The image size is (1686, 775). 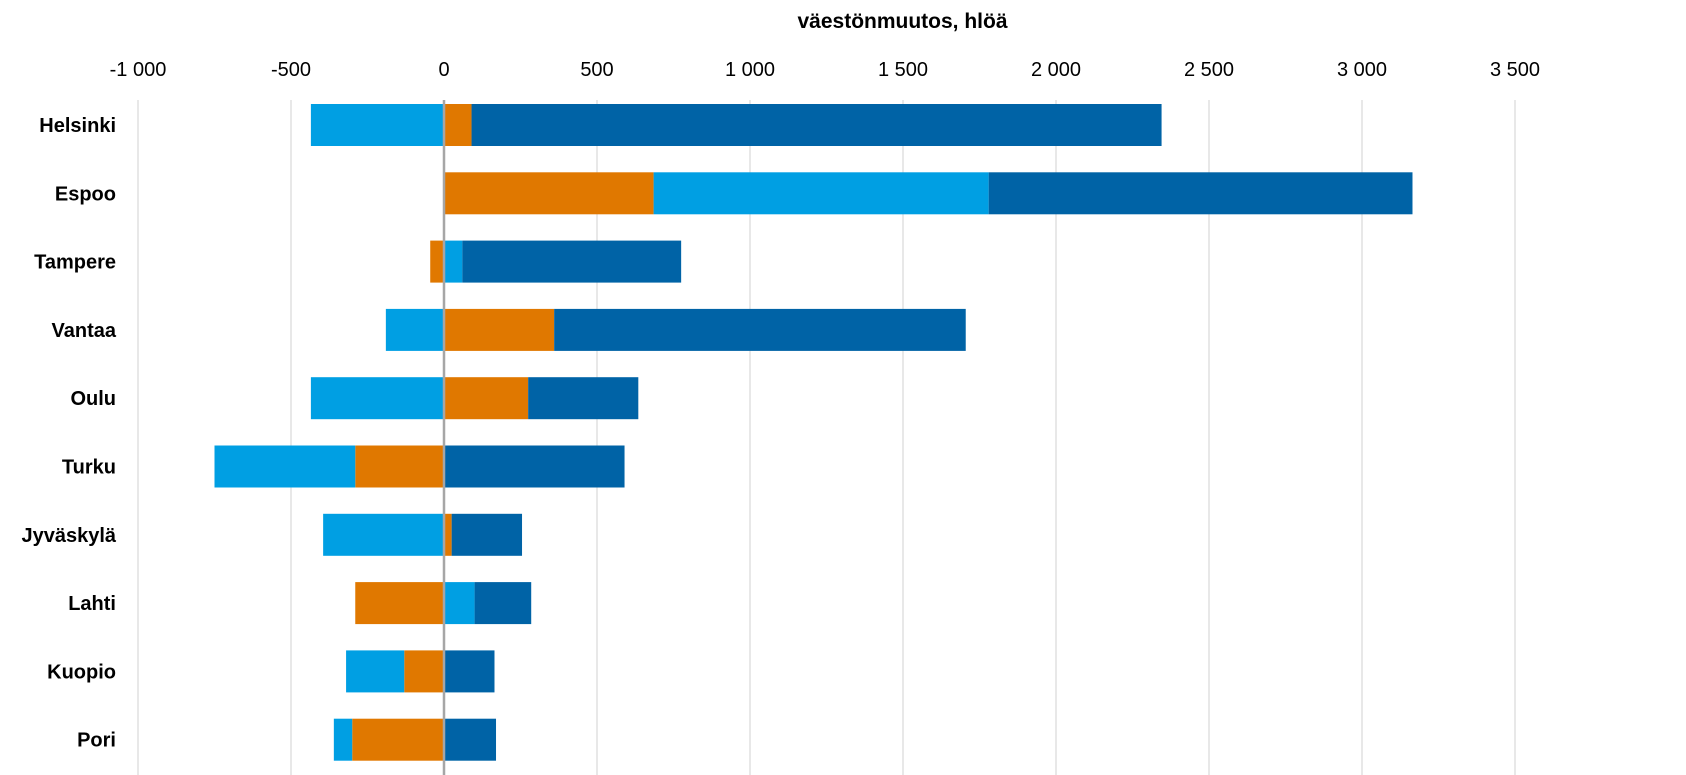 What do you see at coordinates (84, 331) in the screenshot?
I see `category-label: Vantaa` at bounding box center [84, 331].